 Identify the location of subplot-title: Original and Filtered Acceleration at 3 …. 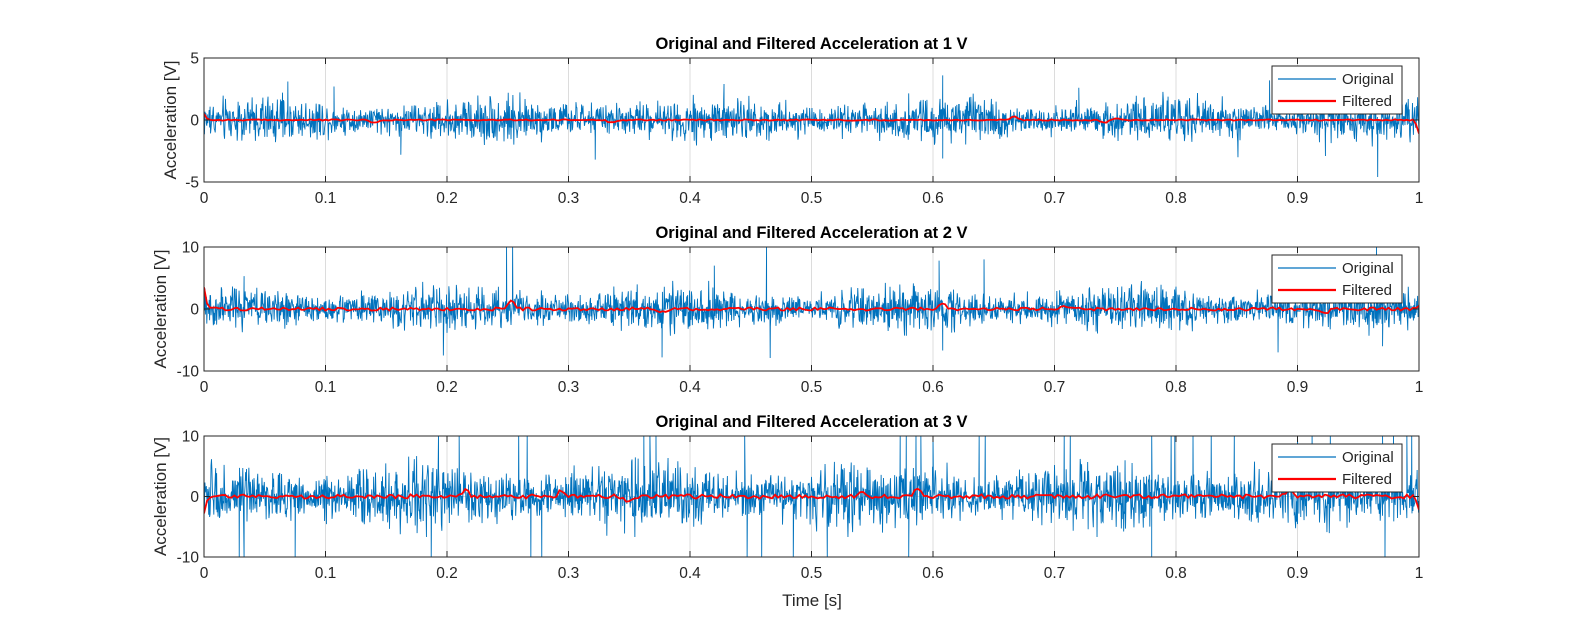
(811, 422).